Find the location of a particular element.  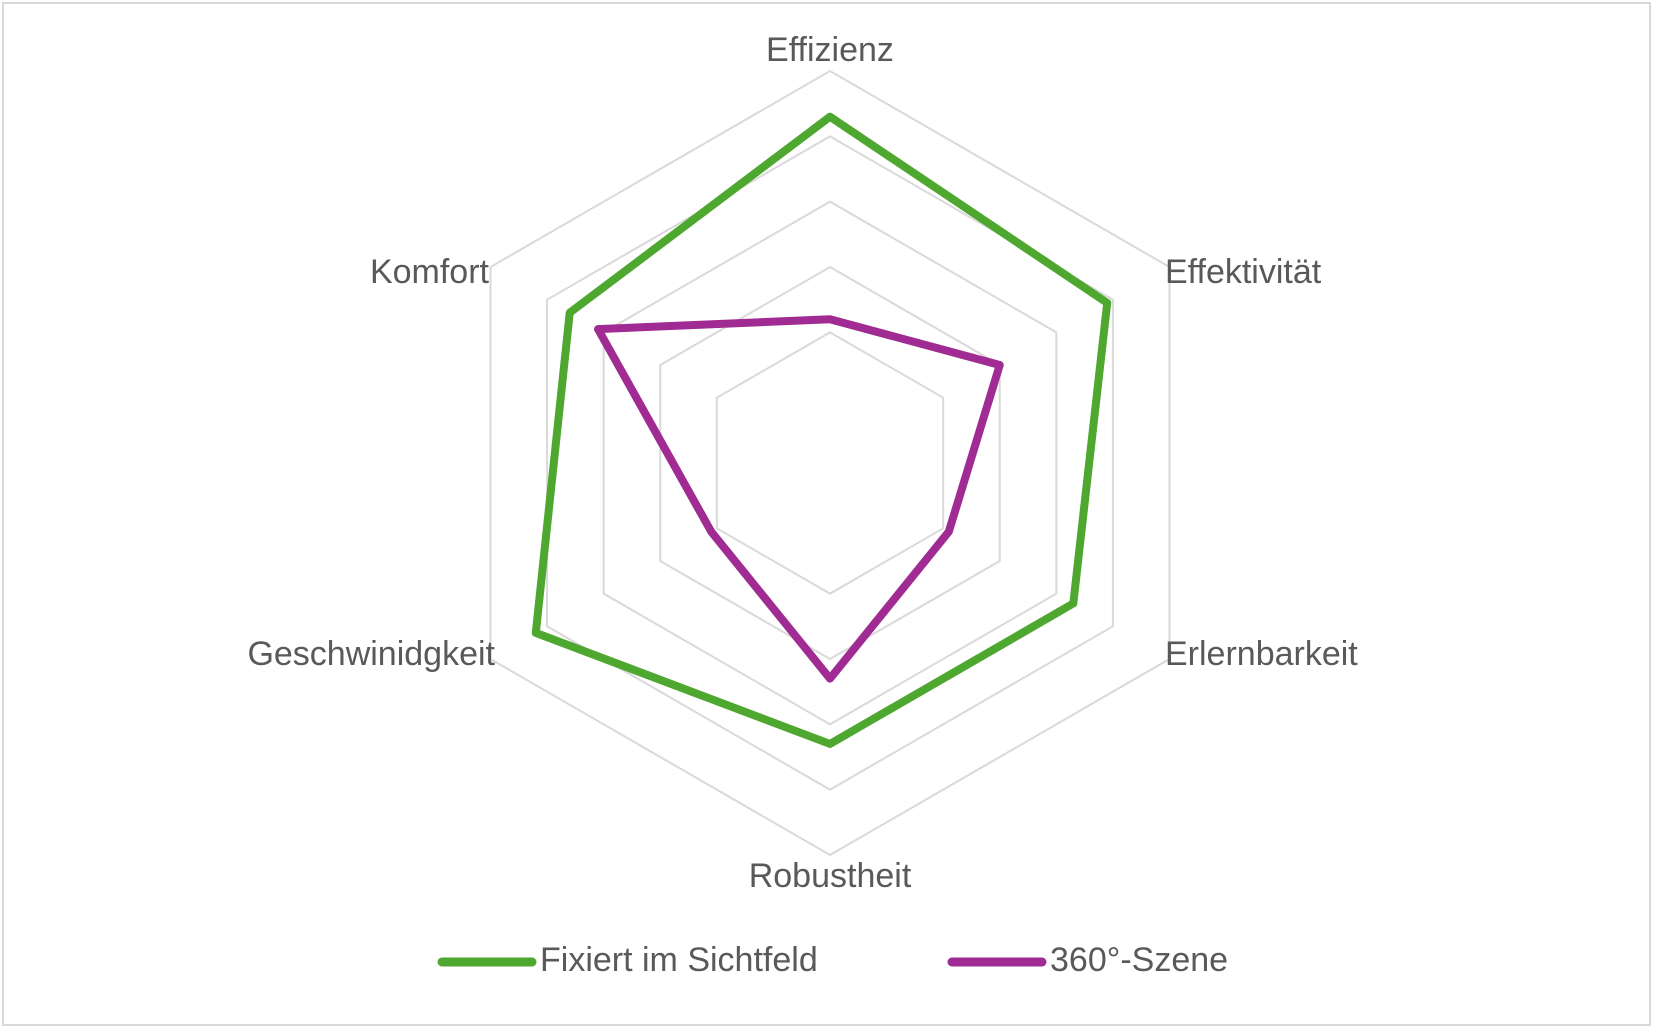

axis-label: Komfort is located at coordinates (430, 272).